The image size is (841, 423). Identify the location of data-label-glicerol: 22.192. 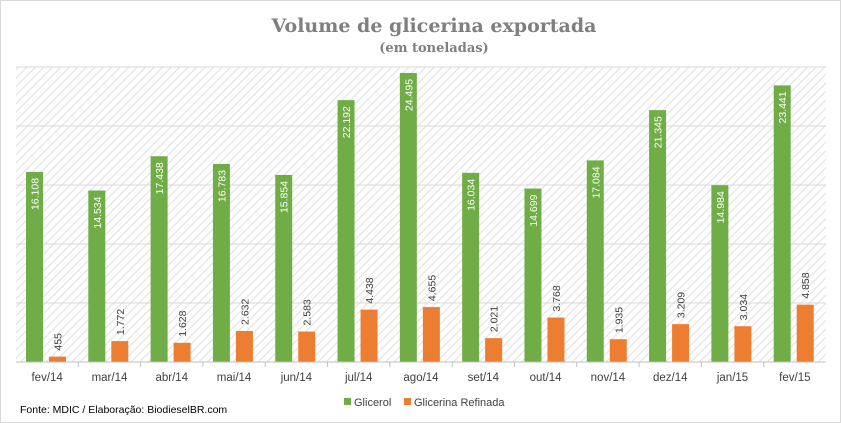
(347, 122).